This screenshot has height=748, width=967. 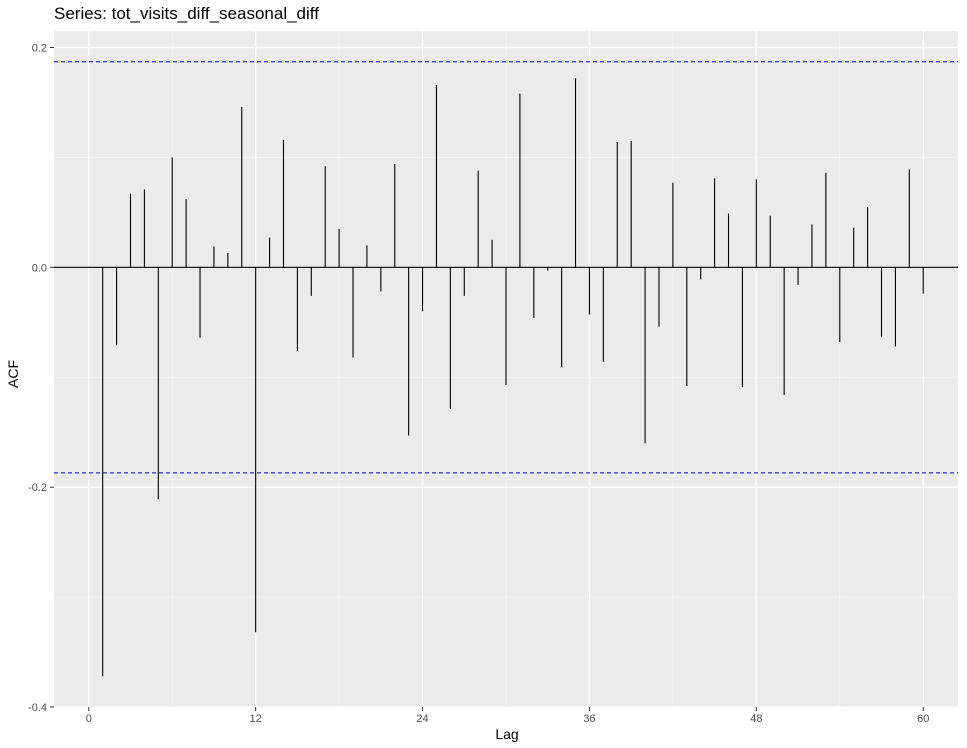 What do you see at coordinates (422, 719) in the screenshot?
I see `x-tick-label: 24` at bounding box center [422, 719].